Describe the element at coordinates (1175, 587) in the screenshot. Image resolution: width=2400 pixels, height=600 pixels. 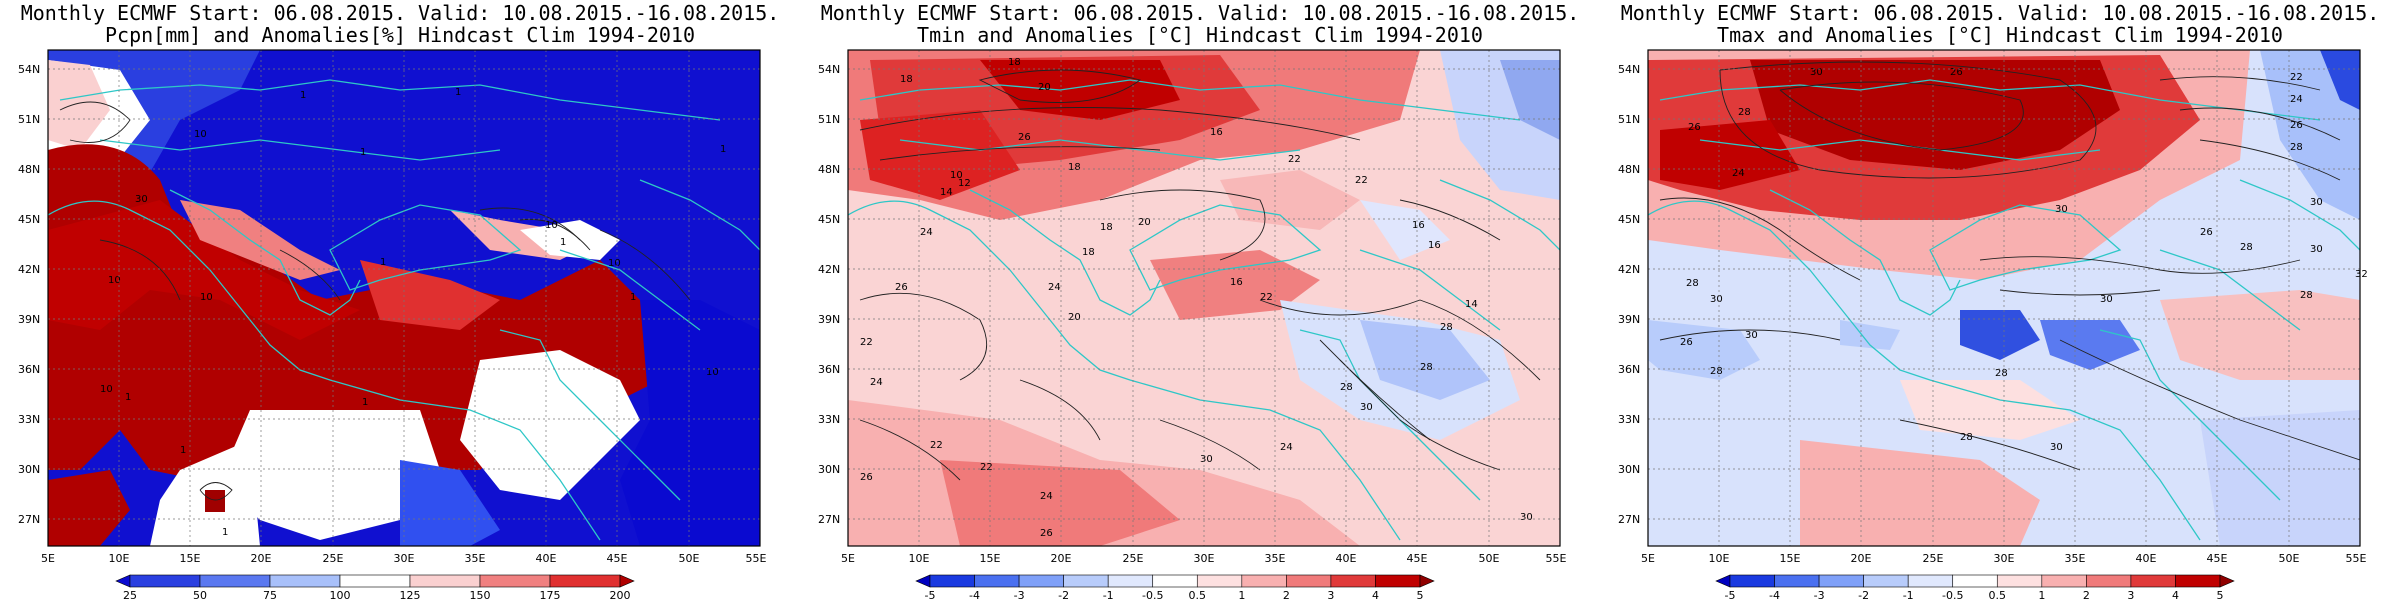
I see `colorbar-tmin: -5 -4 -3 -2 -1 -0.5 0.5 1 2 3 4 5` at that location.